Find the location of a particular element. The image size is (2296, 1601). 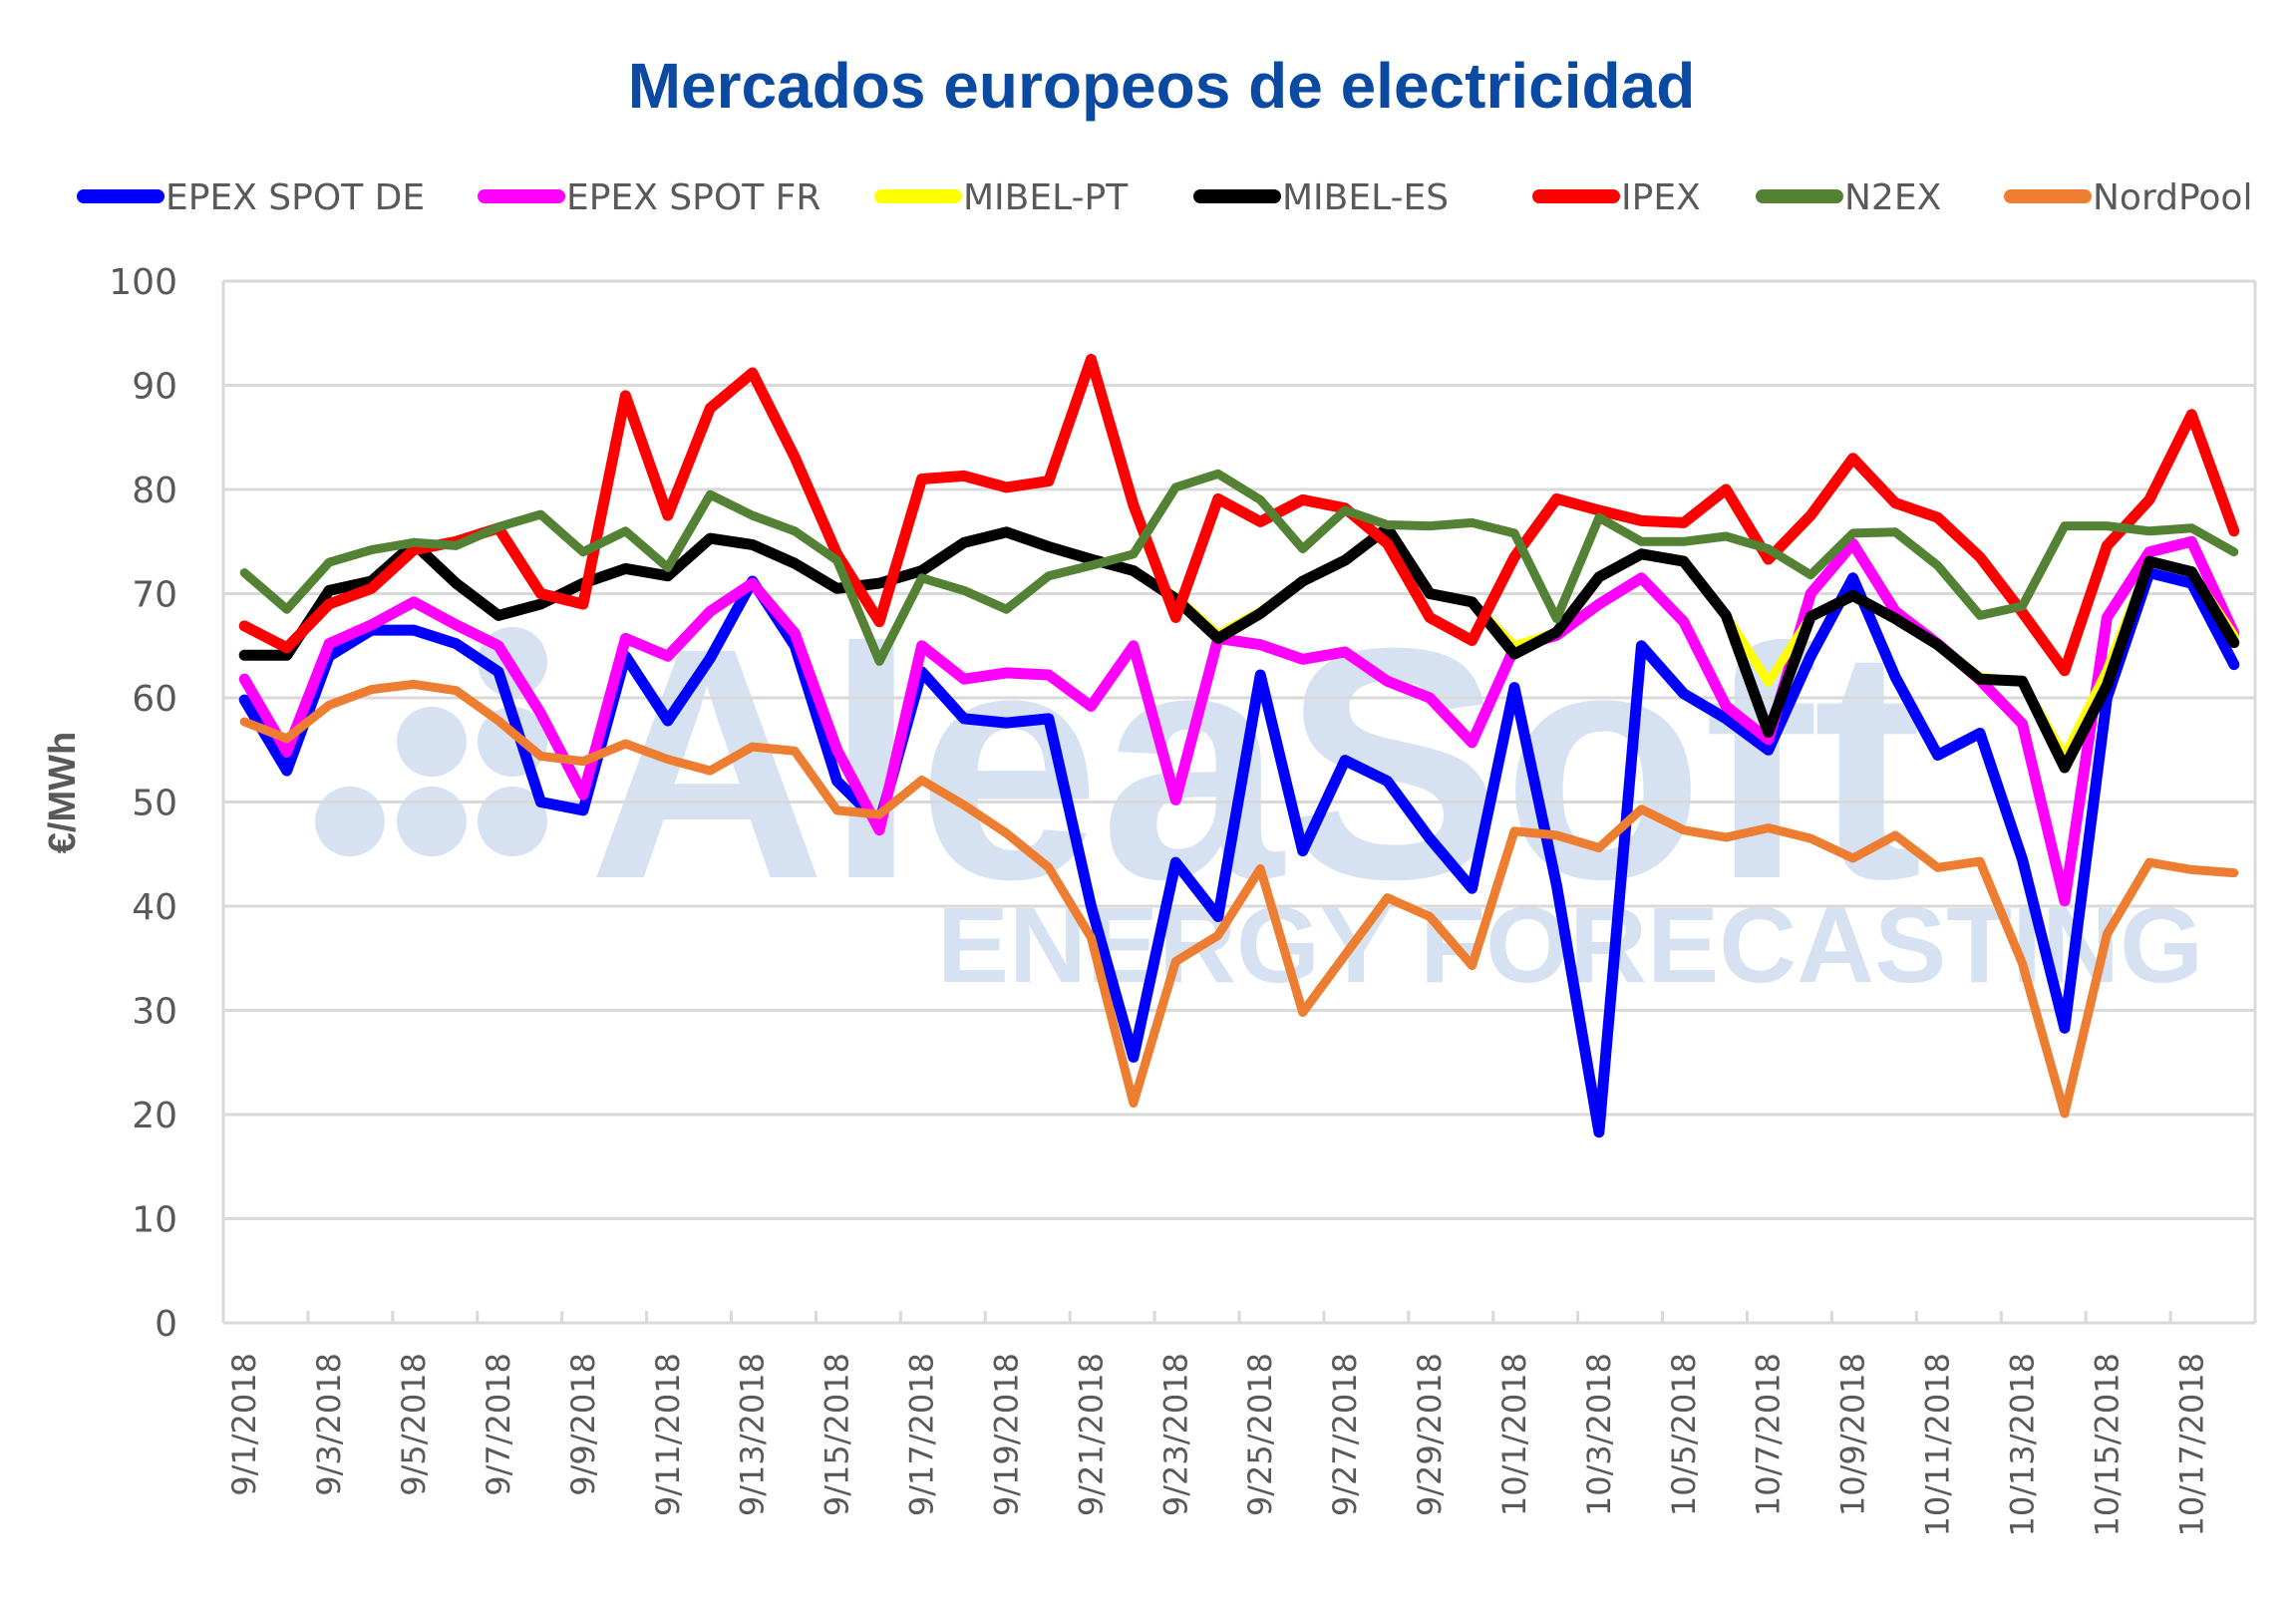

y-tick-label: 50 is located at coordinates (154, 804).